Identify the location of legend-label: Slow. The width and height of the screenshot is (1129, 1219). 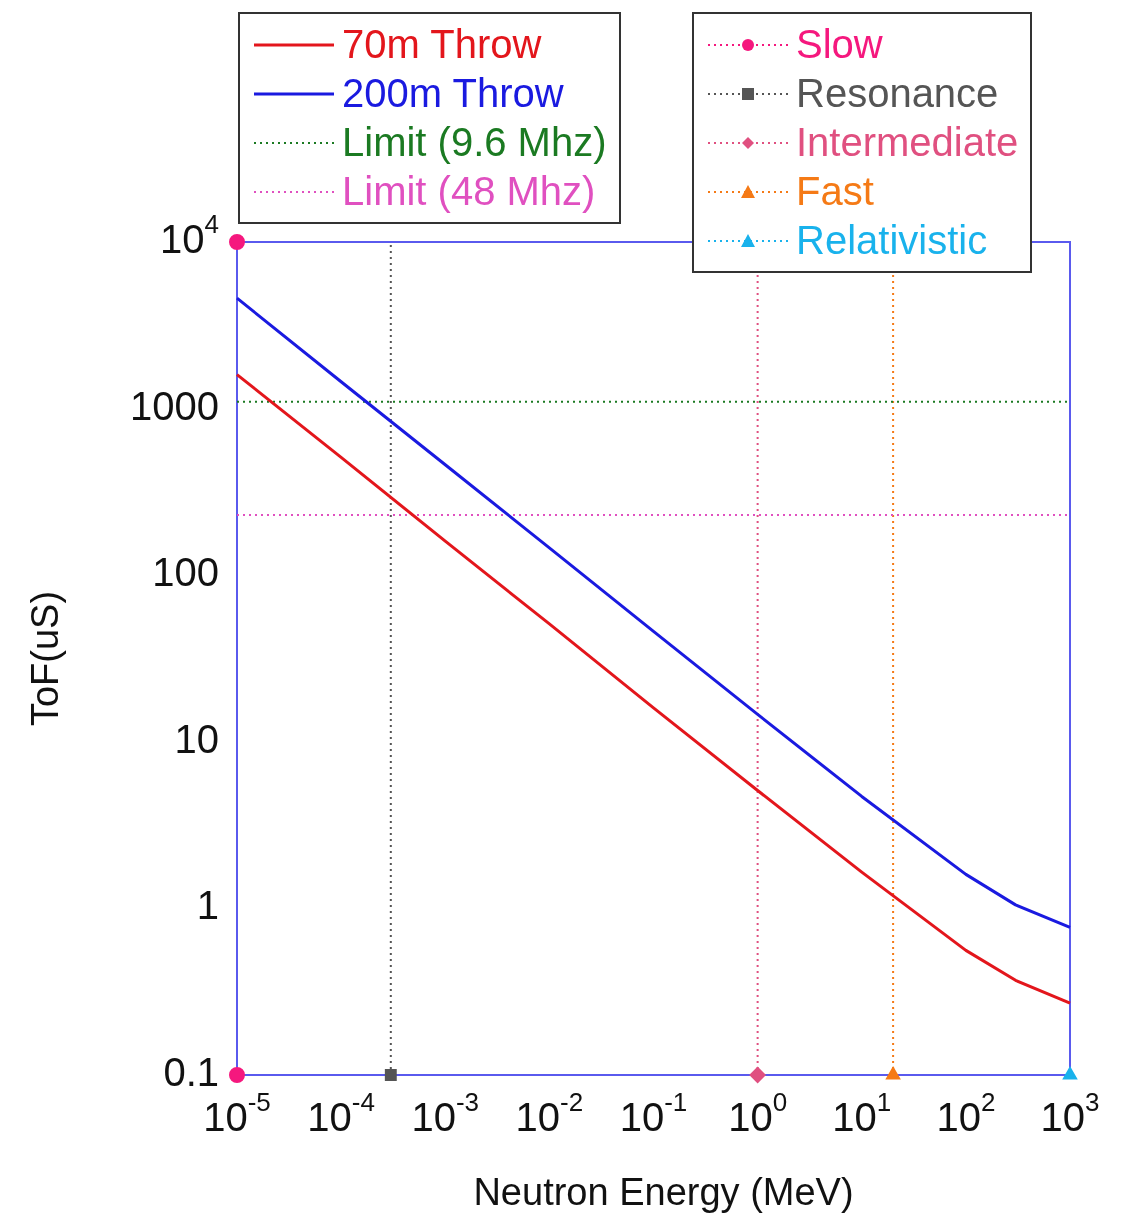
(839, 44).